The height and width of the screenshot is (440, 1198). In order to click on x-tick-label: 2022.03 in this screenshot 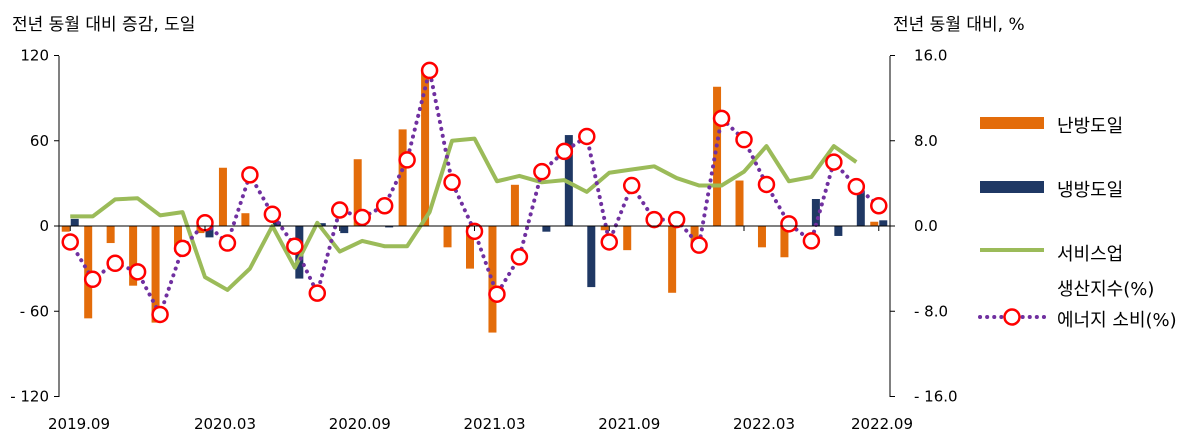, I will do `click(764, 424)`.